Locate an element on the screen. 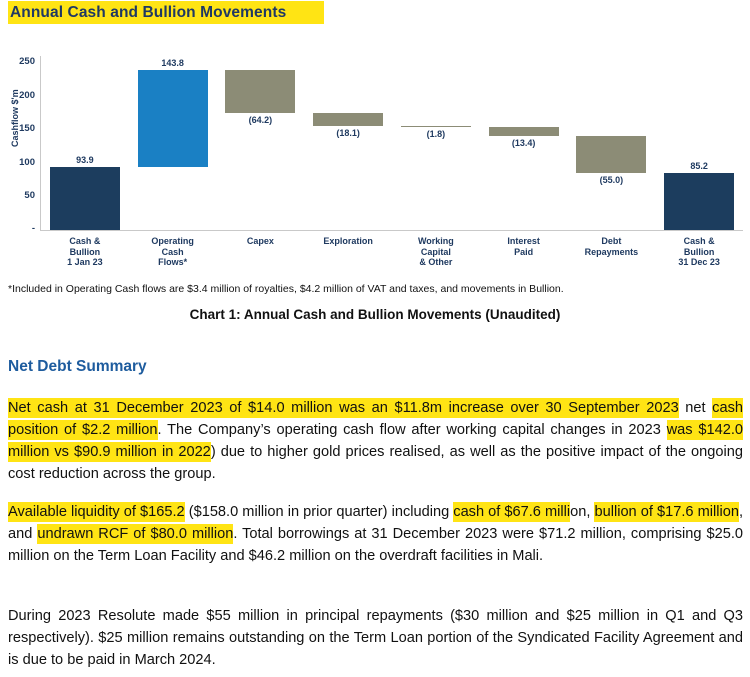 The height and width of the screenshot is (677, 750). x-axis-category-label: Interest Paid is located at coordinates (523, 246).